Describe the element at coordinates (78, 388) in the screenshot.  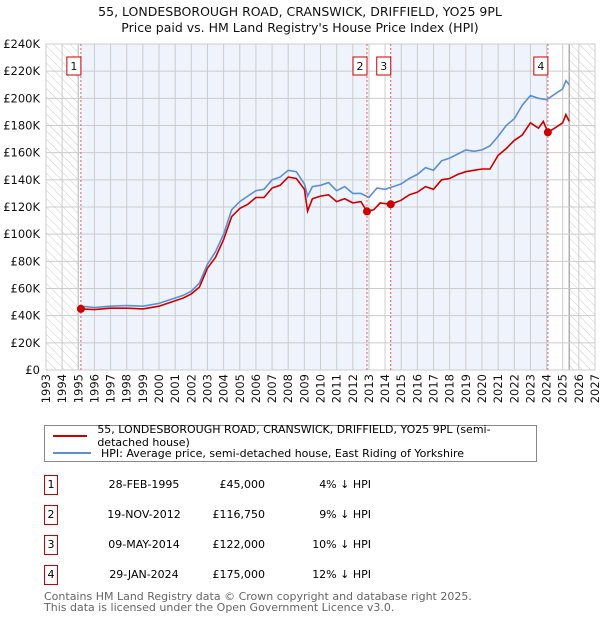
I see `x-tick-label: 1995` at that location.